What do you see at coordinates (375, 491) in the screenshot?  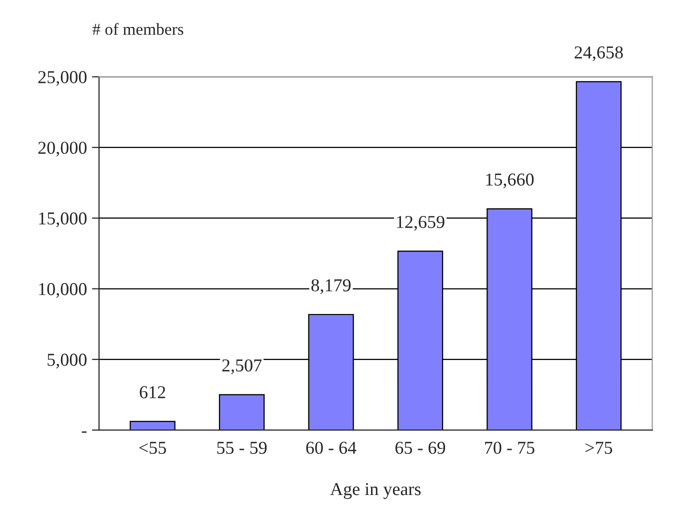 I see `x-axis-title: Age in years` at bounding box center [375, 491].